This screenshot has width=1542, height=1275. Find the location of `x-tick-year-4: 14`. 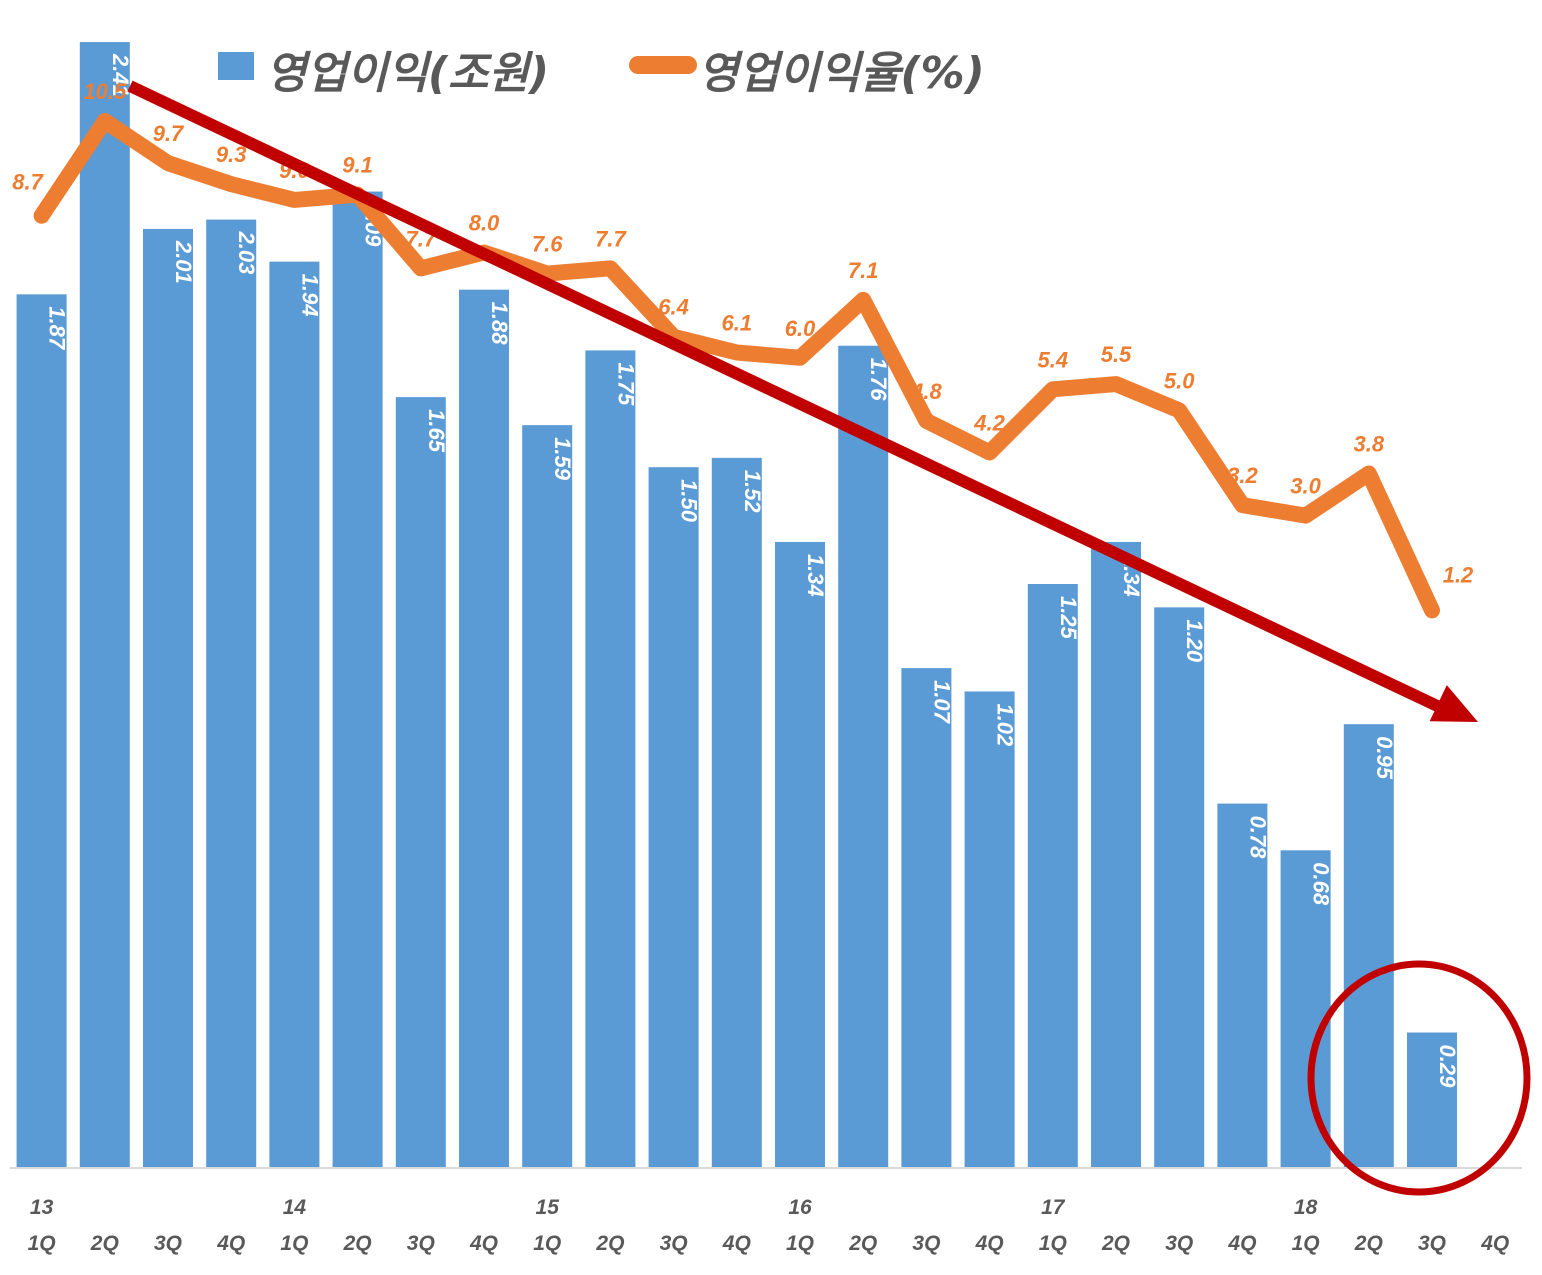

x-tick-year-4: 14 is located at coordinates (295, 1207).